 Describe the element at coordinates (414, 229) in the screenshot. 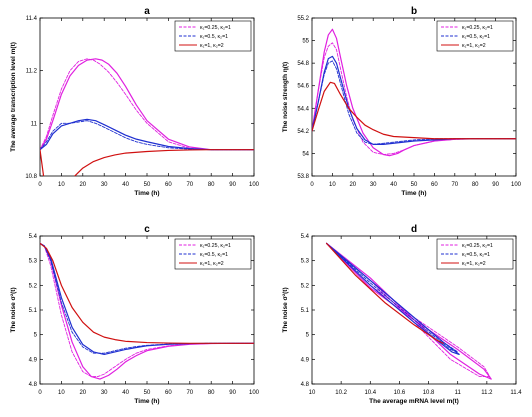

I see `panel-label: d` at that location.